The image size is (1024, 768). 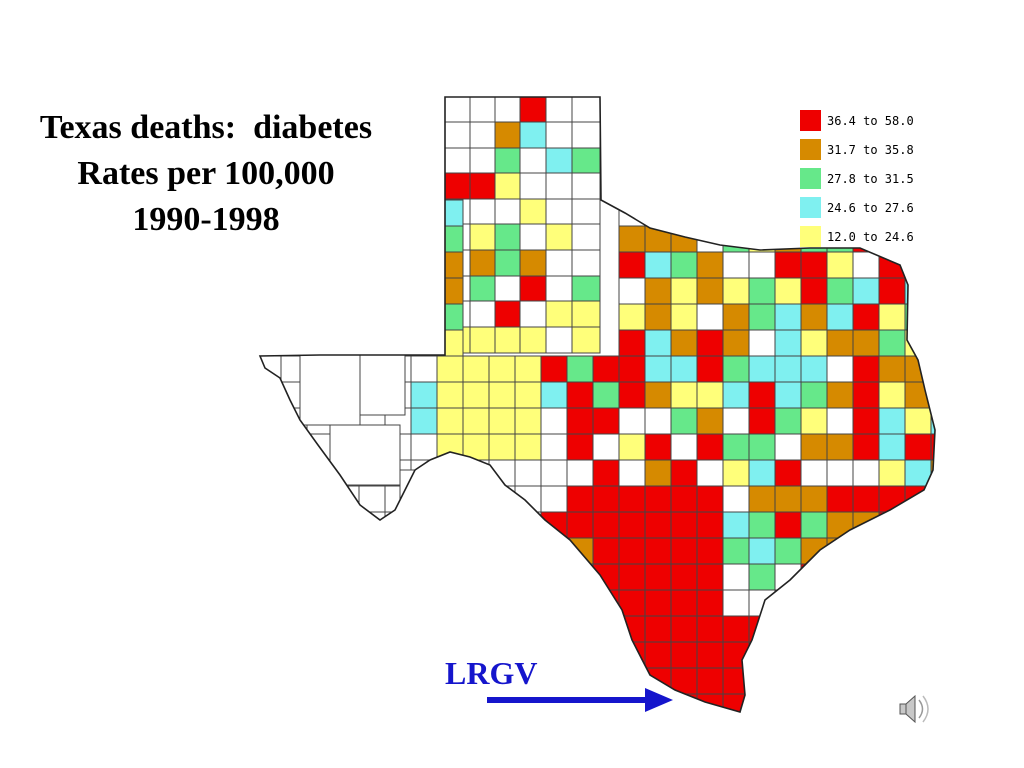 I want to click on speaker-icon, so click(x=918, y=710).